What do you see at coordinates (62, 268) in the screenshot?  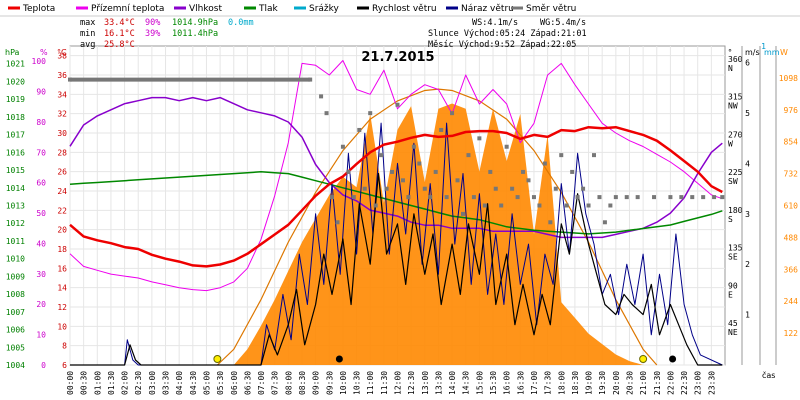 I see `tick-temperature: 16` at bounding box center [62, 268].